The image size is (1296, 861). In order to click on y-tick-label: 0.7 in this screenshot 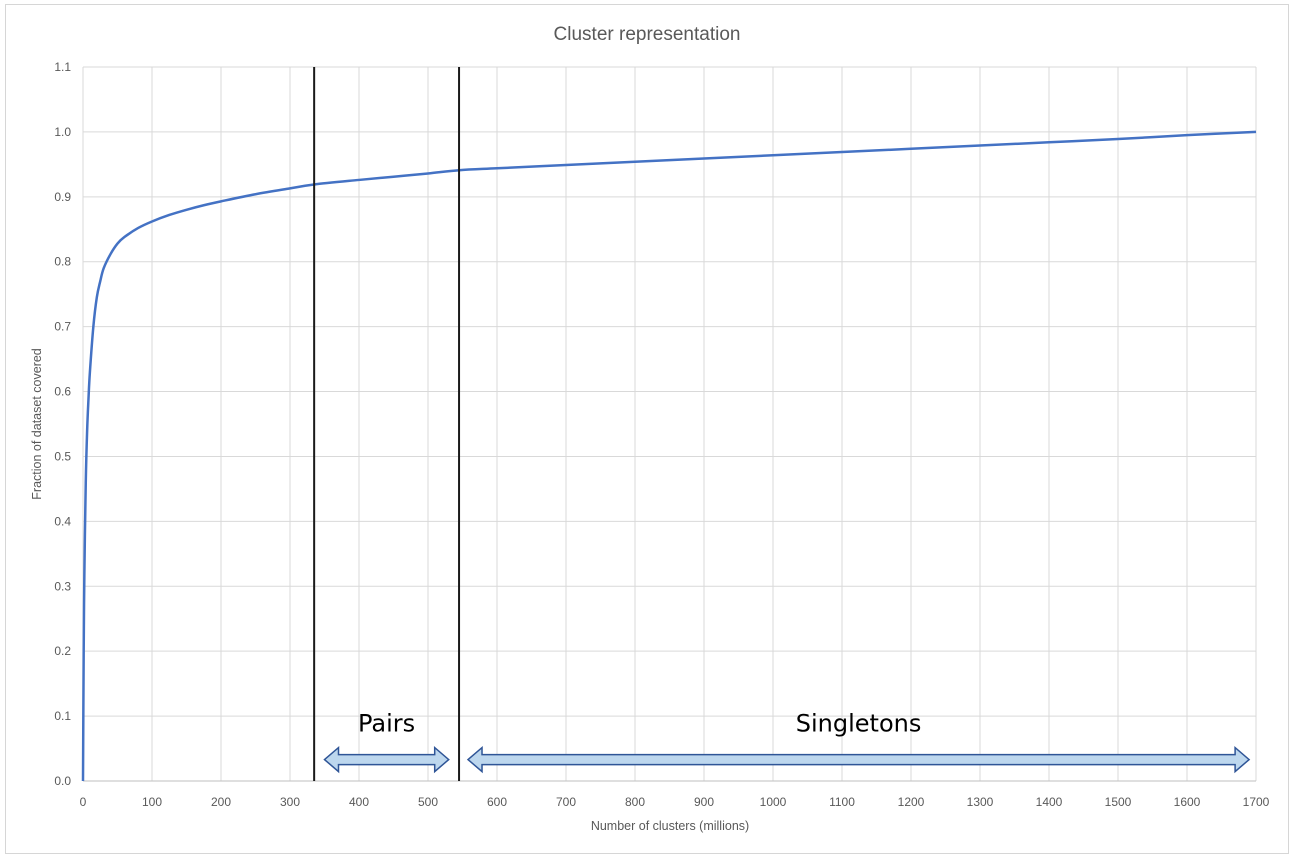, I will do `click(62, 327)`.